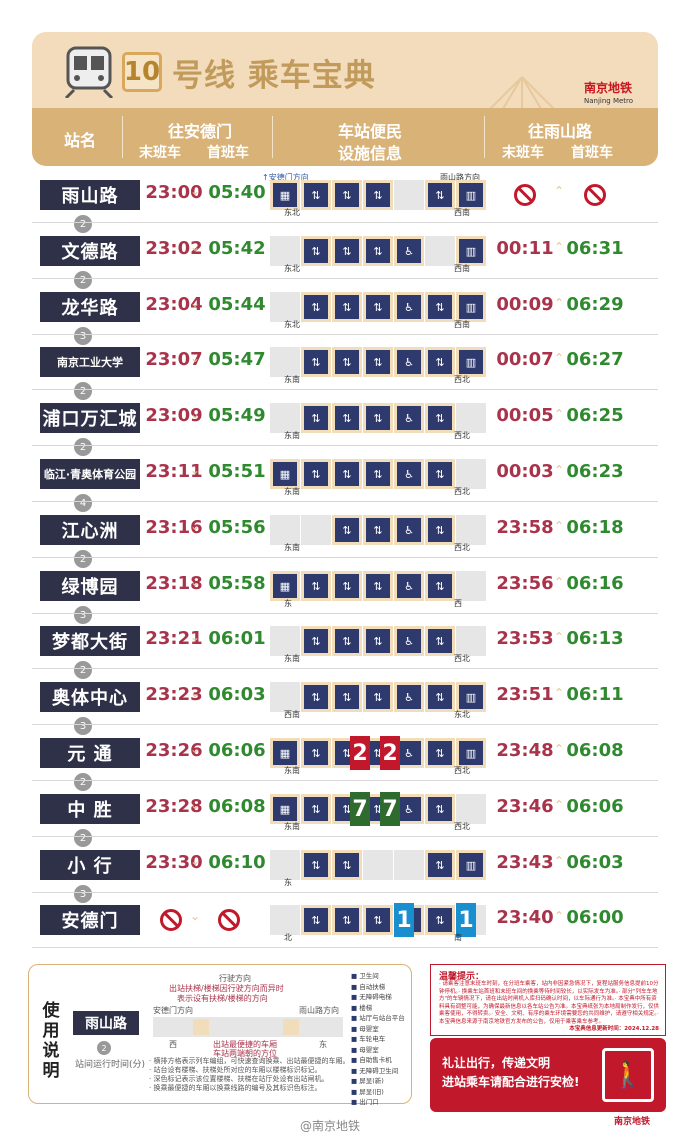 This screenshot has height=1142, width=690. I want to click on legend-icon-text: 站厅与站台平台, so click(382, 1018).